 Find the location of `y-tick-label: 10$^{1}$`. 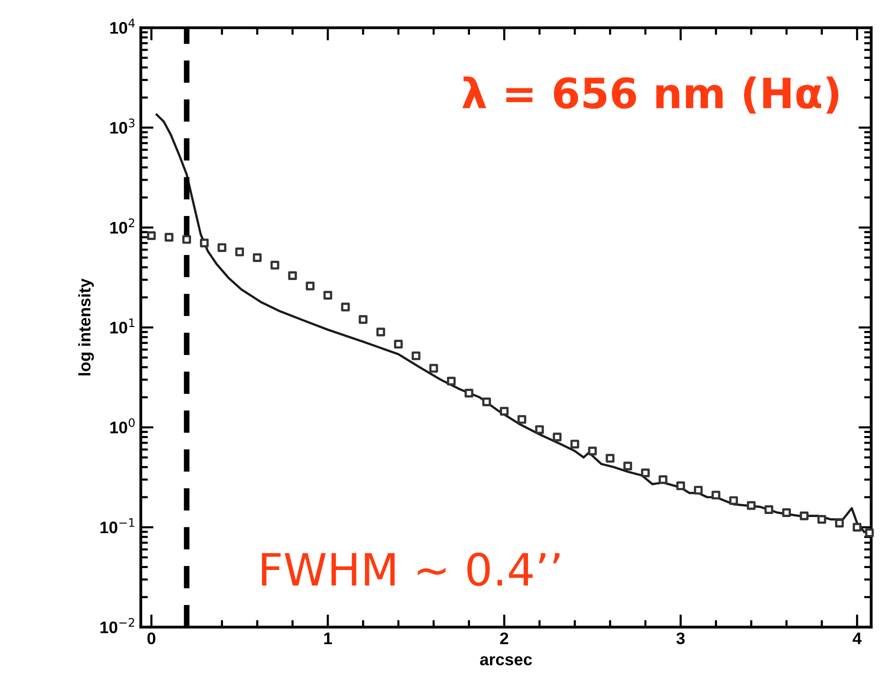

y-tick-label: 10$^{1}$ is located at coordinates (122, 326).